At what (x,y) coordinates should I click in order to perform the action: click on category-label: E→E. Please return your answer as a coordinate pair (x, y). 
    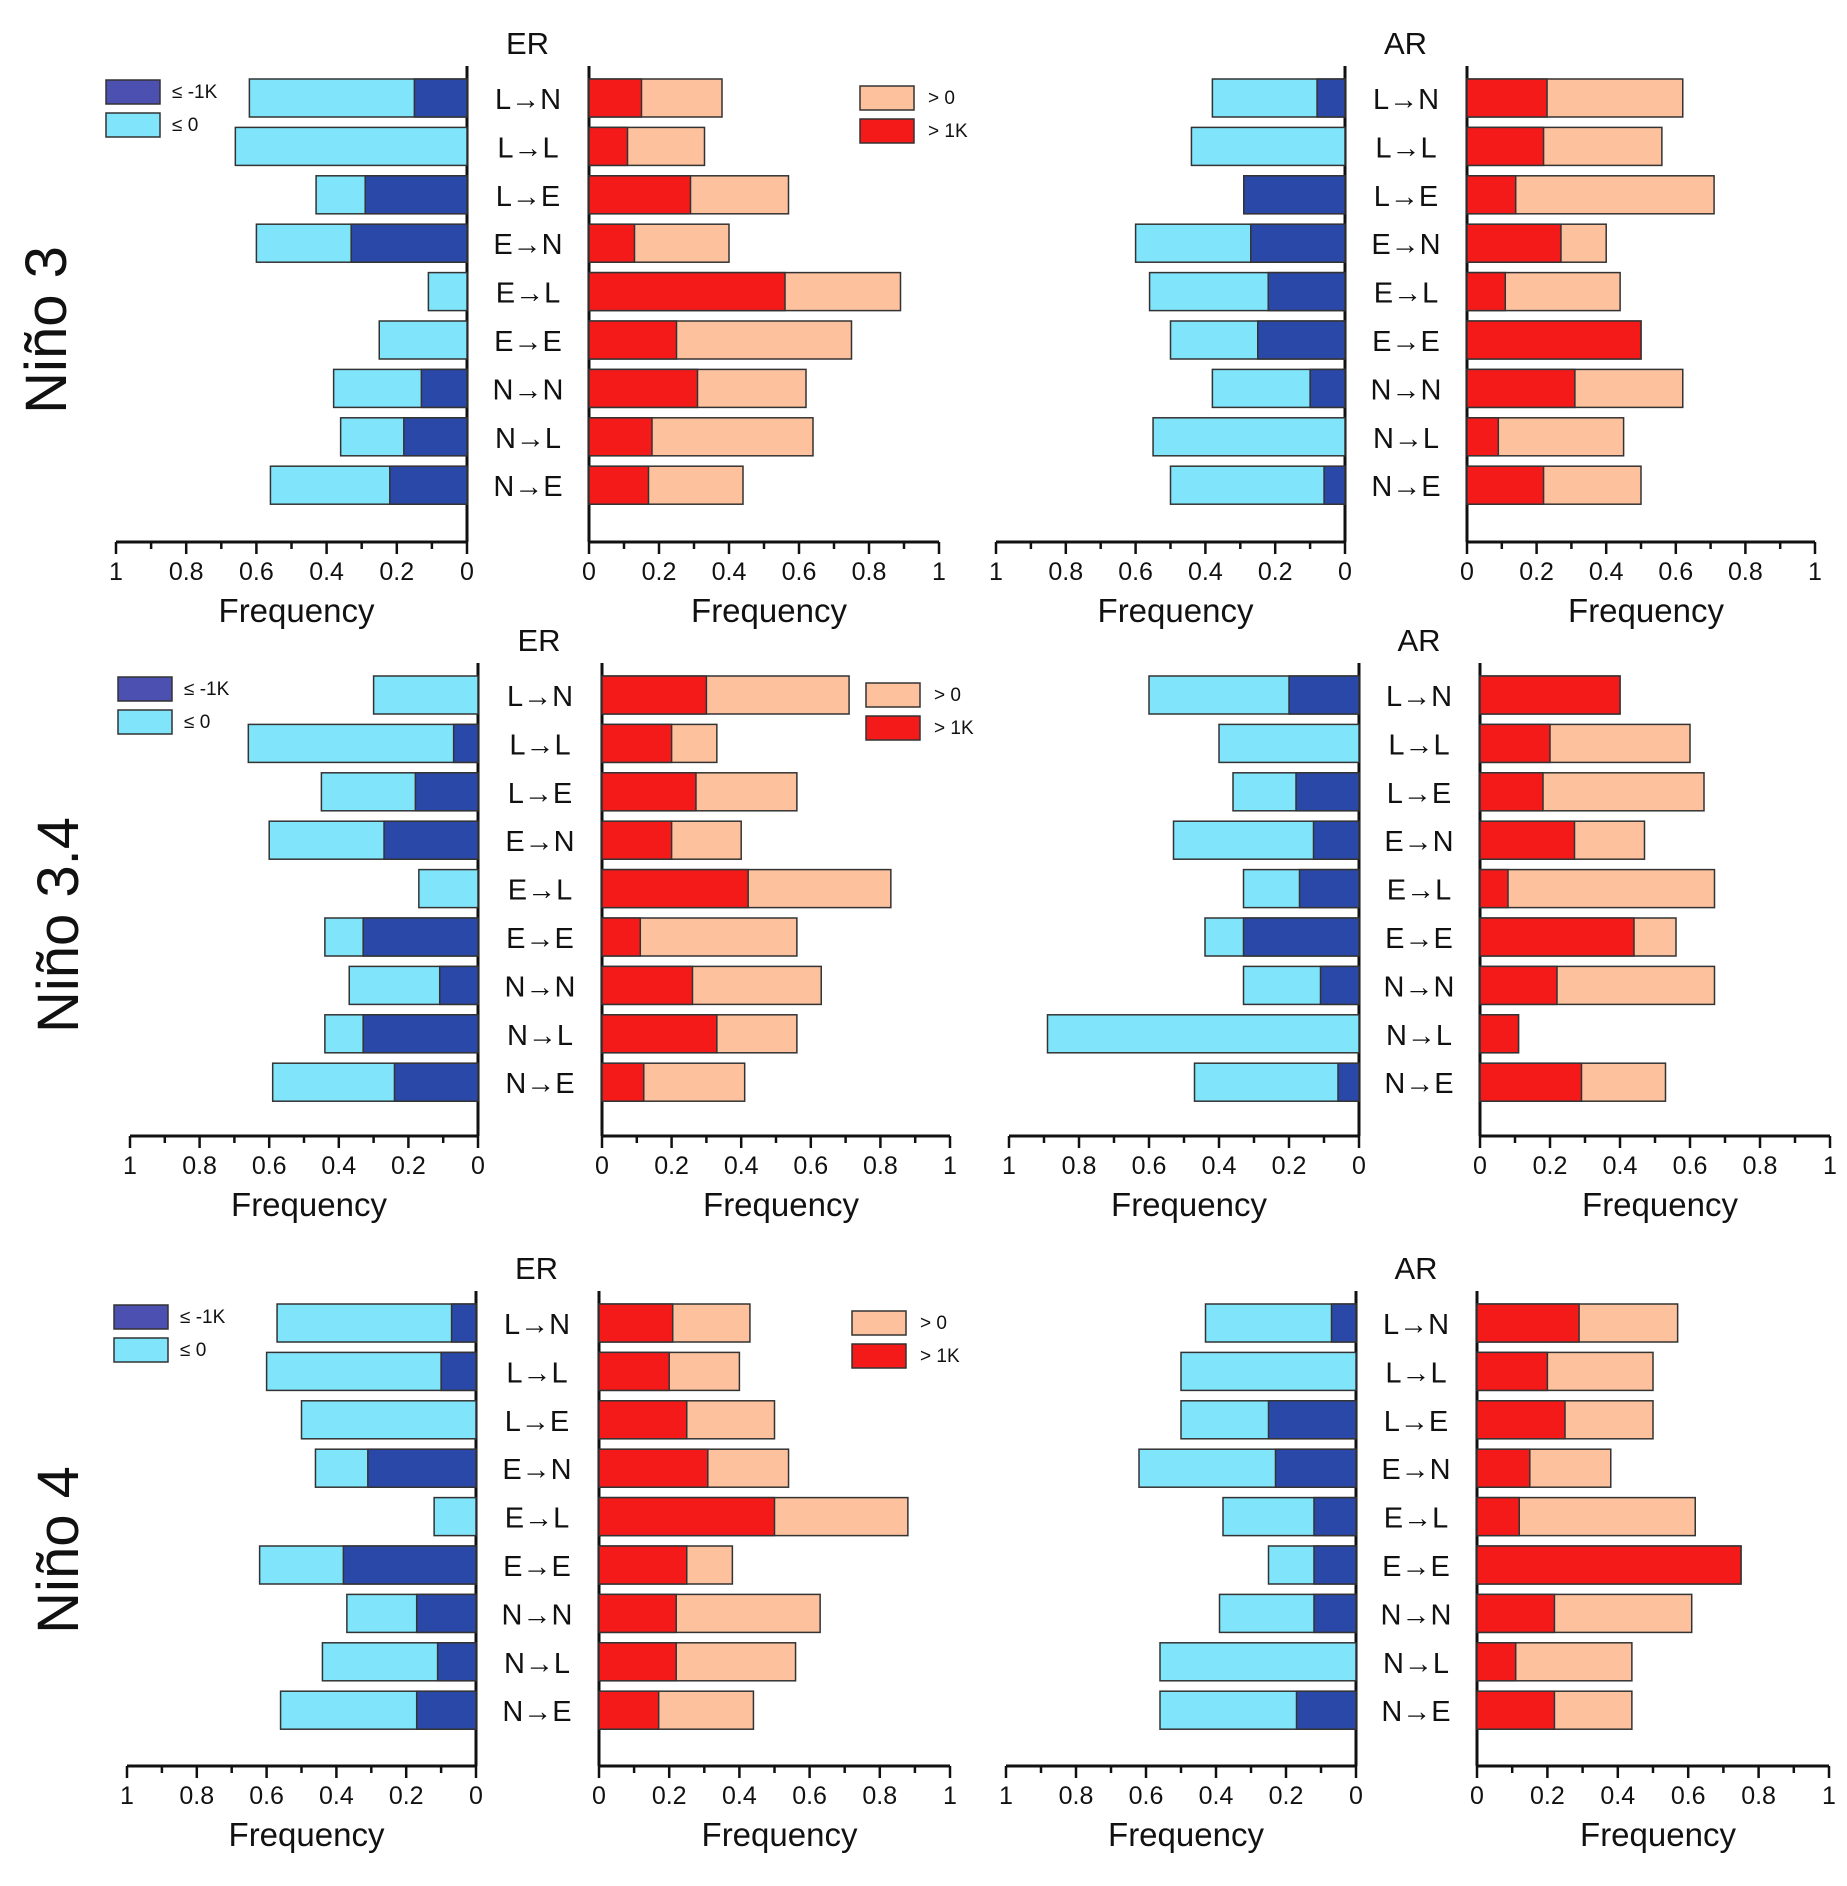
    Looking at the image, I should click on (537, 1567).